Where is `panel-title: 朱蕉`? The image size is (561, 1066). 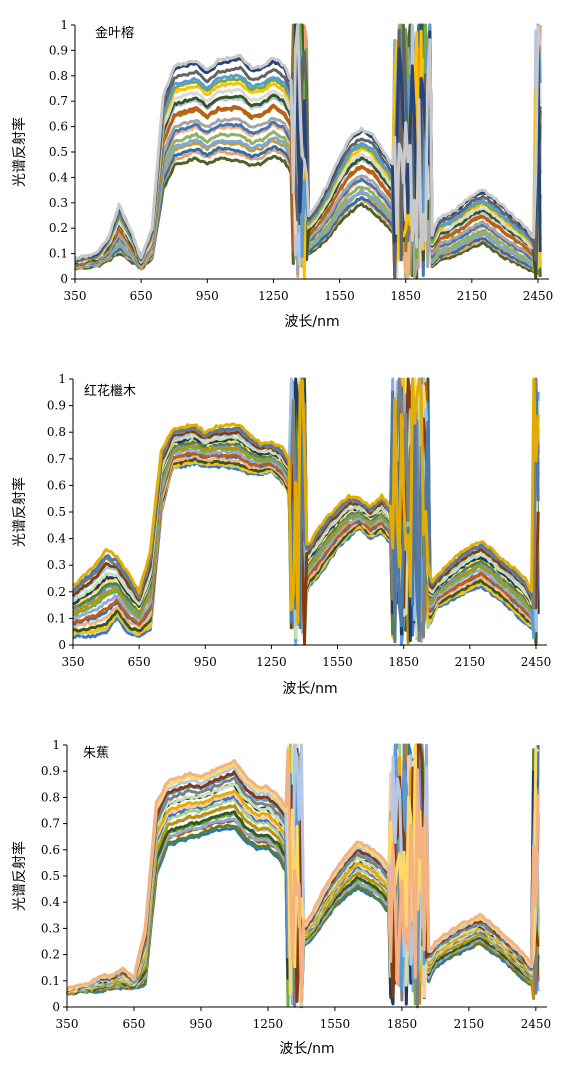 panel-title: 朱蕉 is located at coordinates (96, 753).